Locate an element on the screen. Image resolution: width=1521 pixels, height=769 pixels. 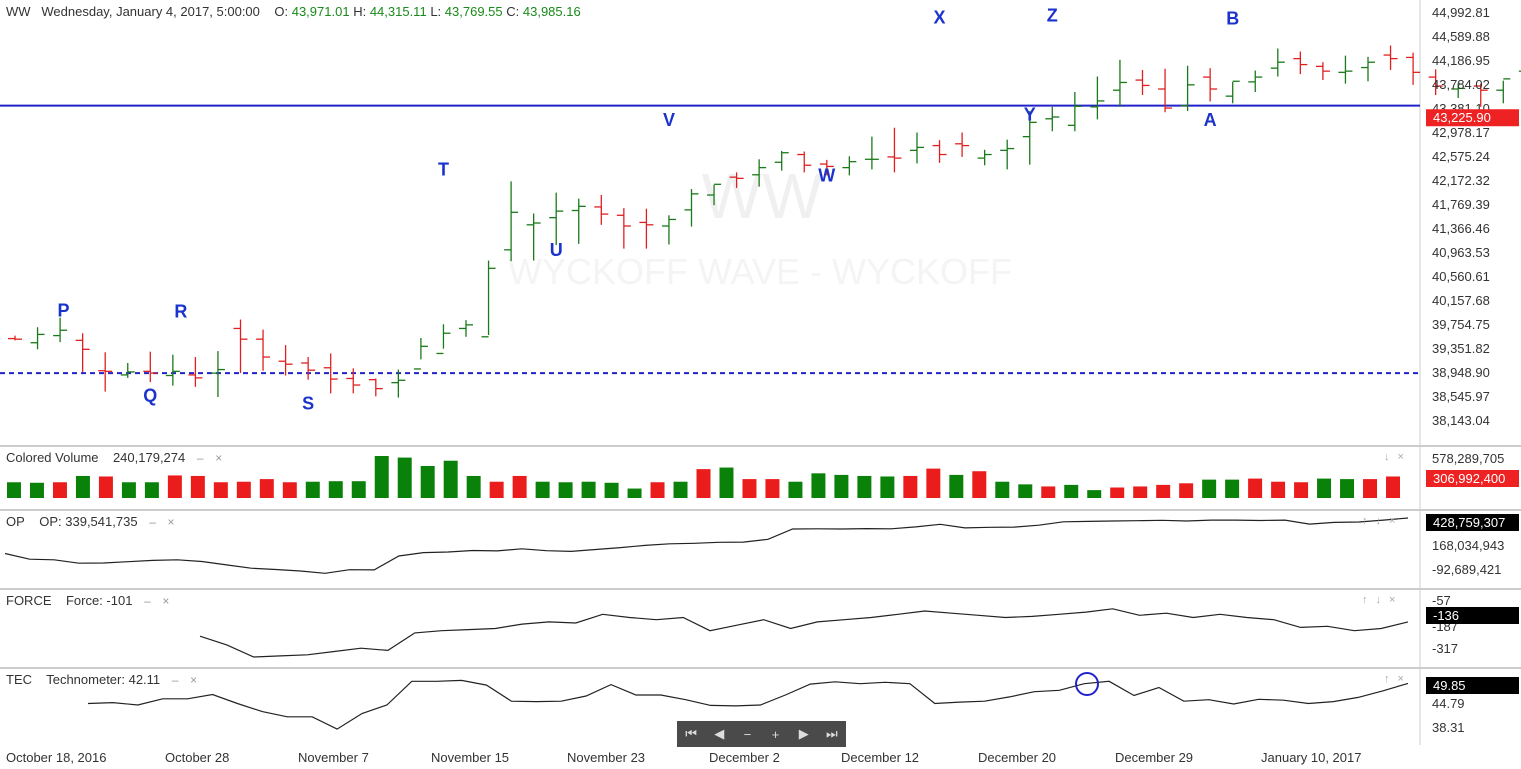
price-tick-label: 42,575.24 is located at coordinates (1461, 156).